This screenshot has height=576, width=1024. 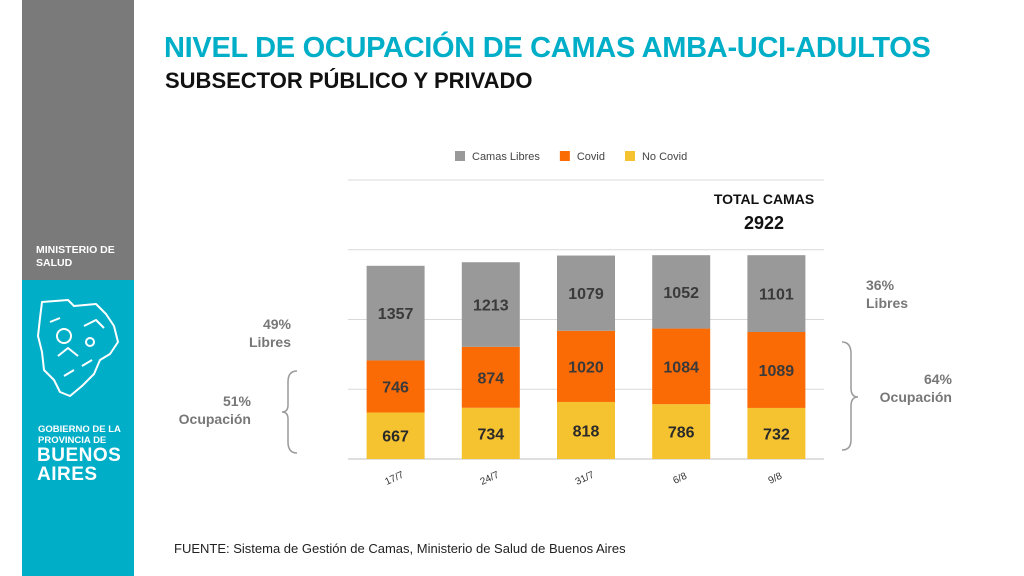 I want to click on data-label-no-covid: 667, so click(x=395, y=437).